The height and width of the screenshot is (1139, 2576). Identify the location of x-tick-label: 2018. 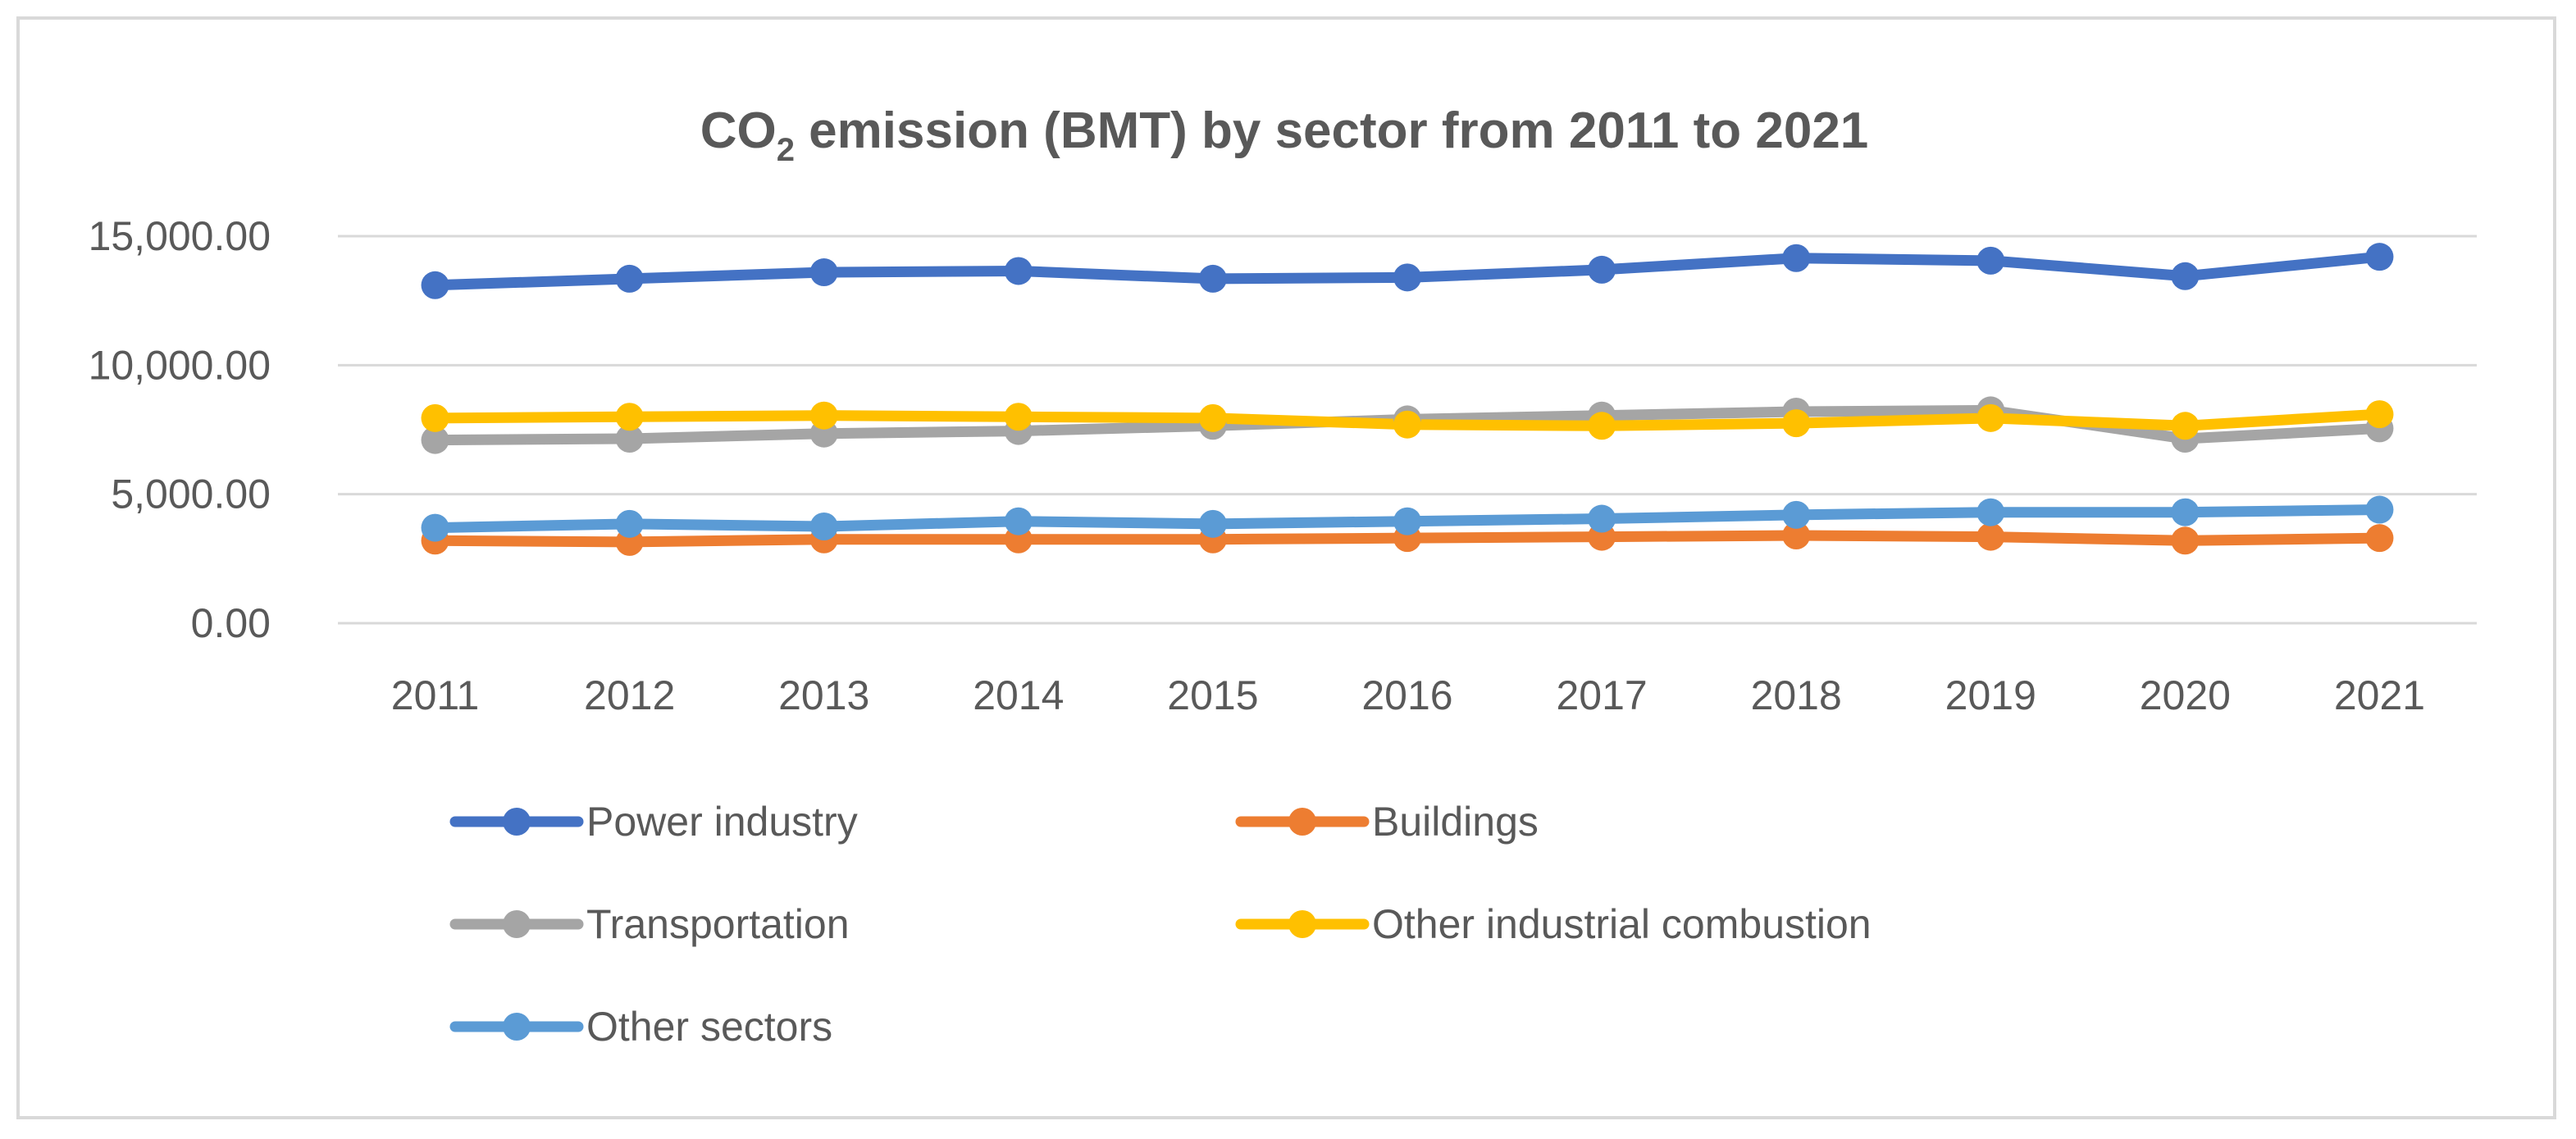
(1796, 695).